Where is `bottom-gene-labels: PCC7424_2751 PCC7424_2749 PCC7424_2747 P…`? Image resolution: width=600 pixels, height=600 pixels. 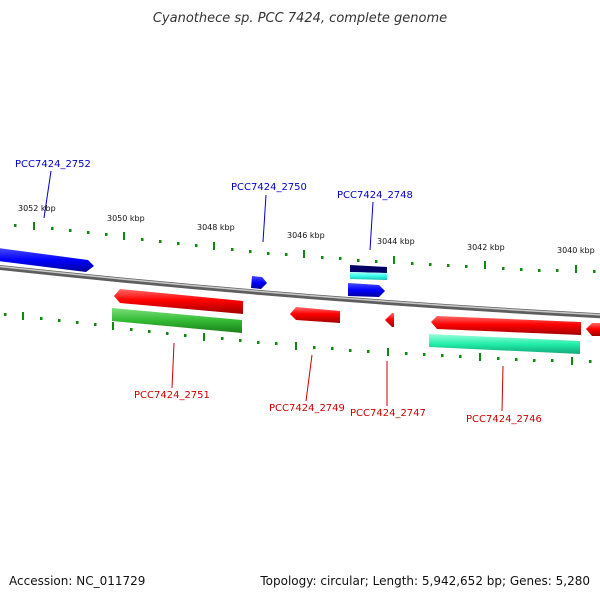
bottom-gene-labels: PCC7424_2751 PCC7424_2749 PCC7424_2747 P… is located at coordinates (338, 383).